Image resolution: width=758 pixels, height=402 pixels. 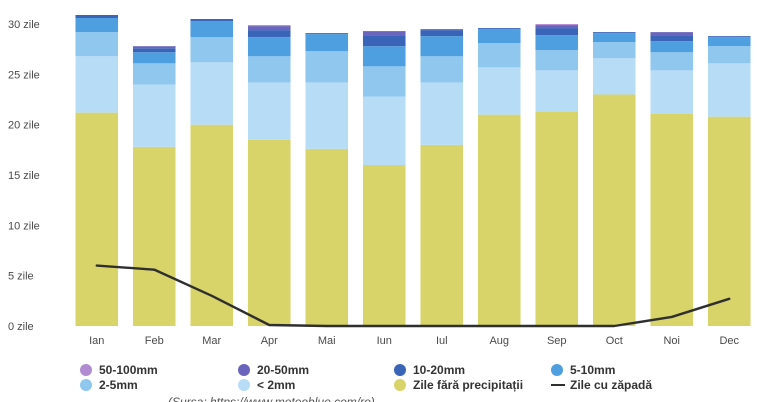 What do you see at coordinates (729, 341) in the screenshot?
I see `x-tick-label: Dec` at bounding box center [729, 341].